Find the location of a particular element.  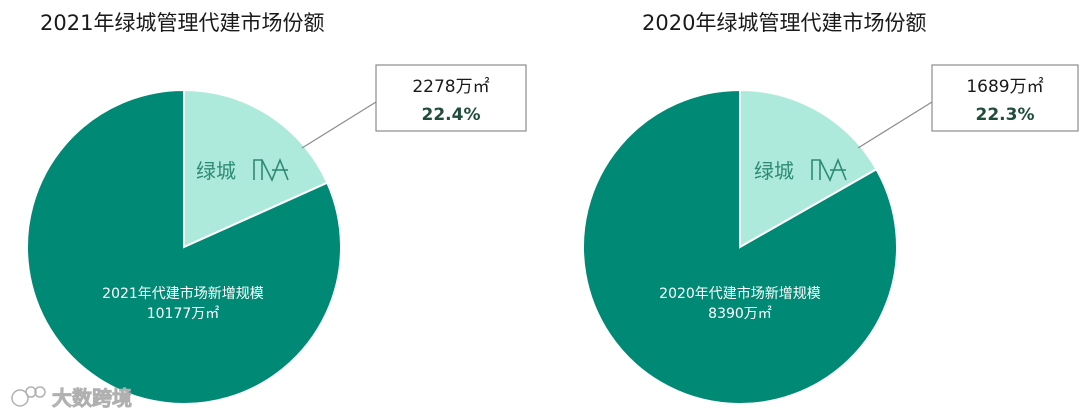

callout-leader-2020 is located at coordinates (895, 125).